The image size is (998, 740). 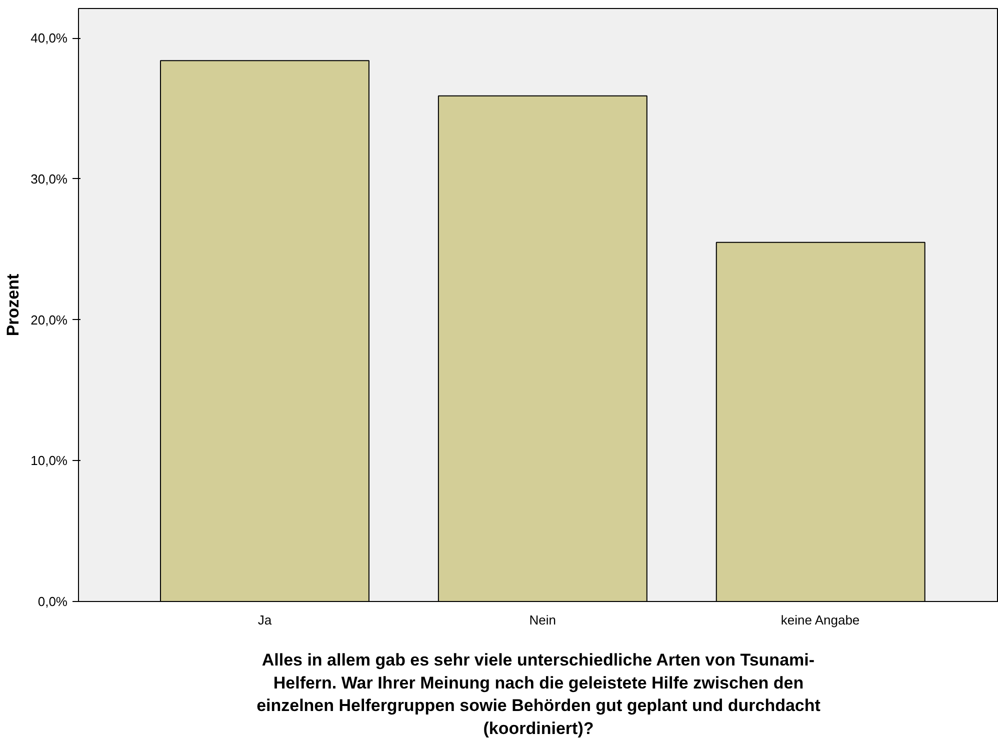 What do you see at coordinates (53, 601) in the screenshot?
I see `y-tick-label: 0,0%` at bounding box center [53, 601].